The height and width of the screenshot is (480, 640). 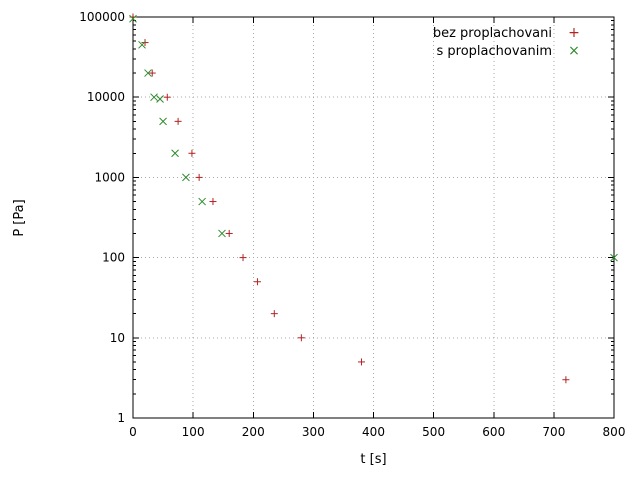 What do you see at coordinates (433, 432) in the screenshot?
I see `svg-text: 500` at bounding box center [433, 432].